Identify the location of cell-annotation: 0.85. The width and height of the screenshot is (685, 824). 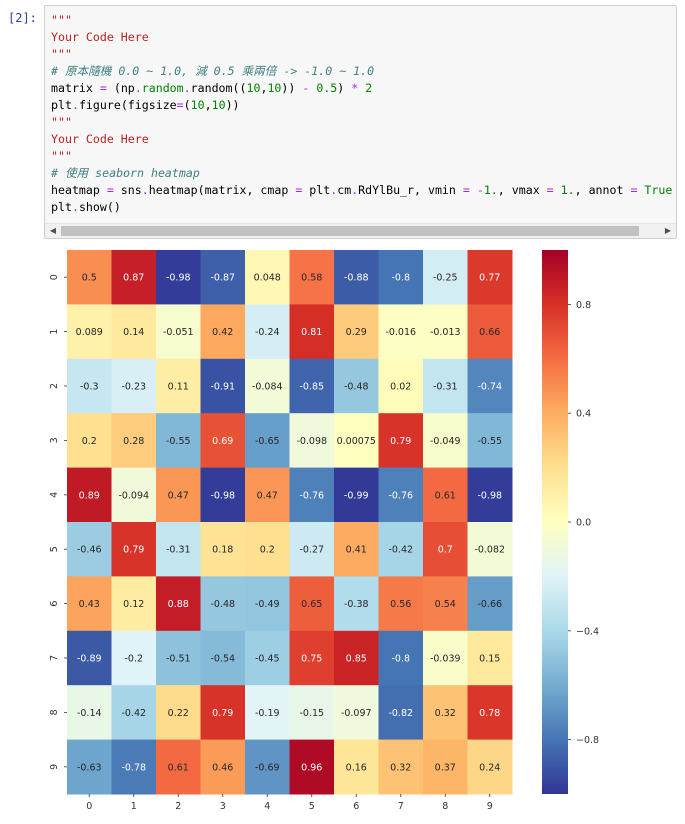
(356, 659).